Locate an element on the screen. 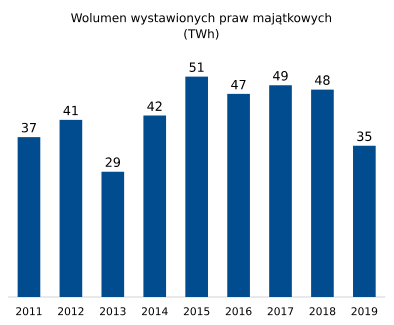  data-label: 47 is located at coordinates (238, 85).